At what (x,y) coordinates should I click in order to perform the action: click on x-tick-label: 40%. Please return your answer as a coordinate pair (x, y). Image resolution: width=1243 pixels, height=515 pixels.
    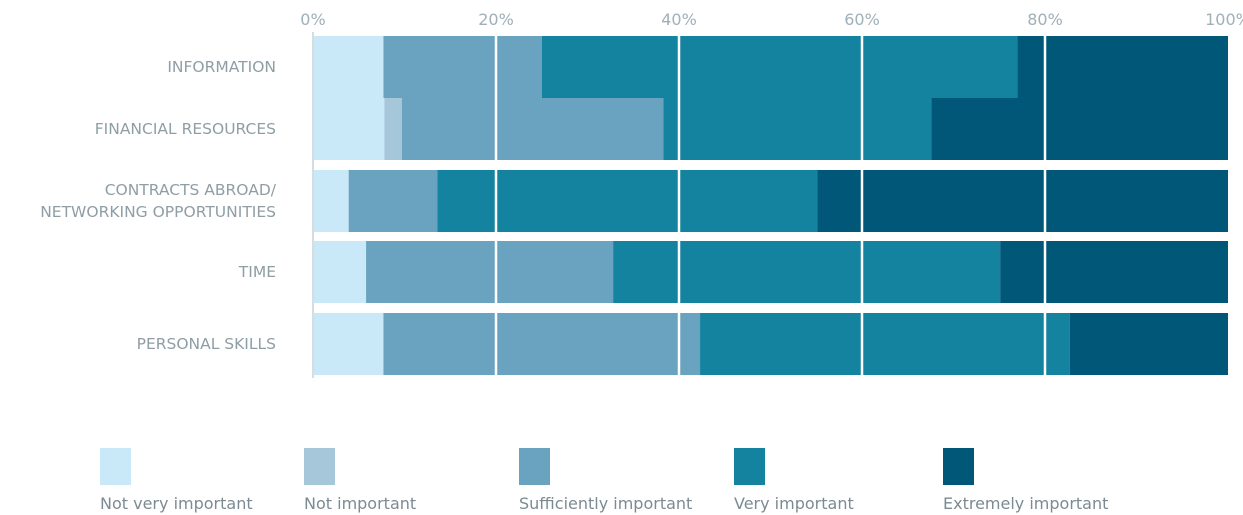
    Looking at the image, I should click on (679, 19).